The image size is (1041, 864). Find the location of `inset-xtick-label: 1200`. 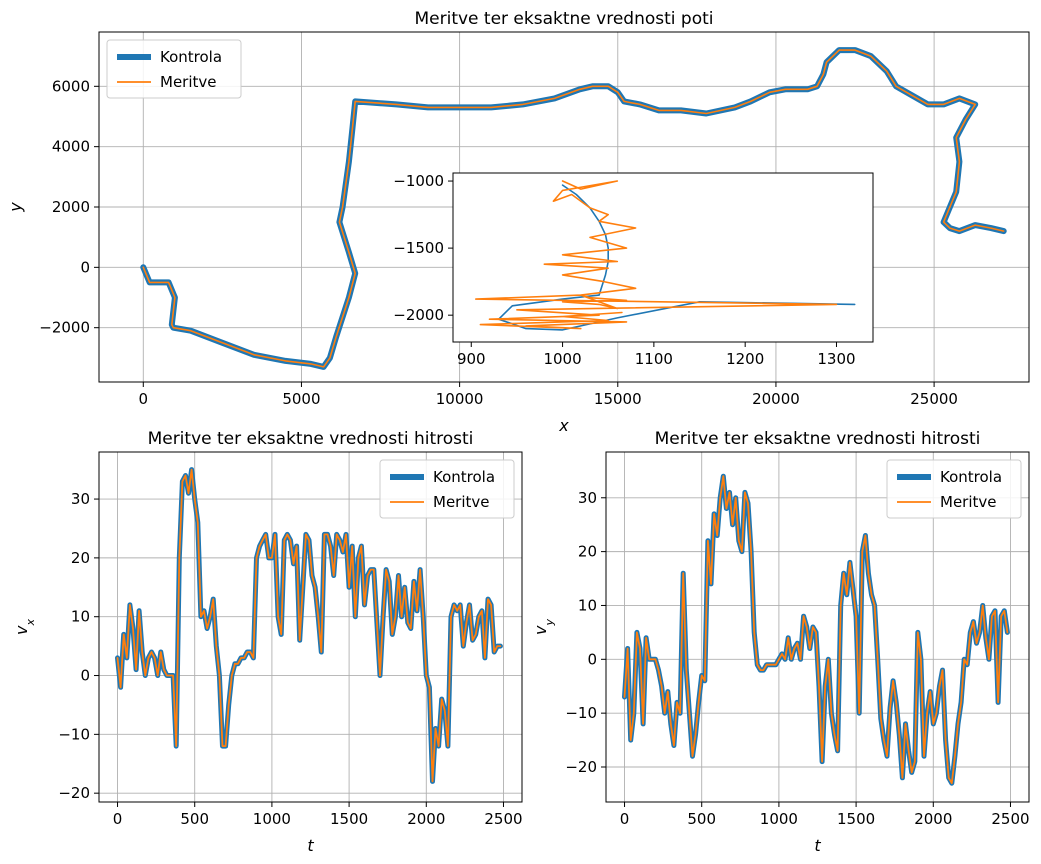

inset-xtick-label: 1200 is located at coordinates (745, 359).